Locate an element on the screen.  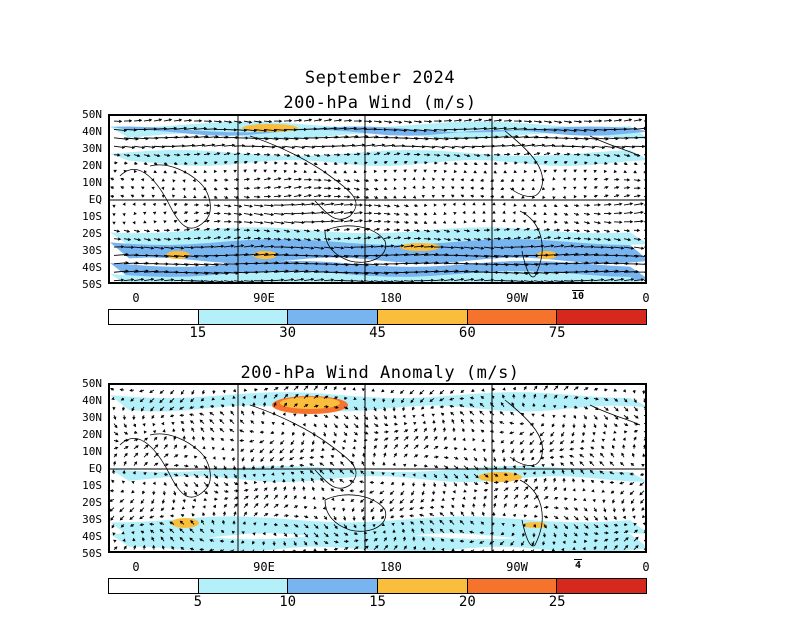
panel1-colorbar is located at coordinates (377, 317).